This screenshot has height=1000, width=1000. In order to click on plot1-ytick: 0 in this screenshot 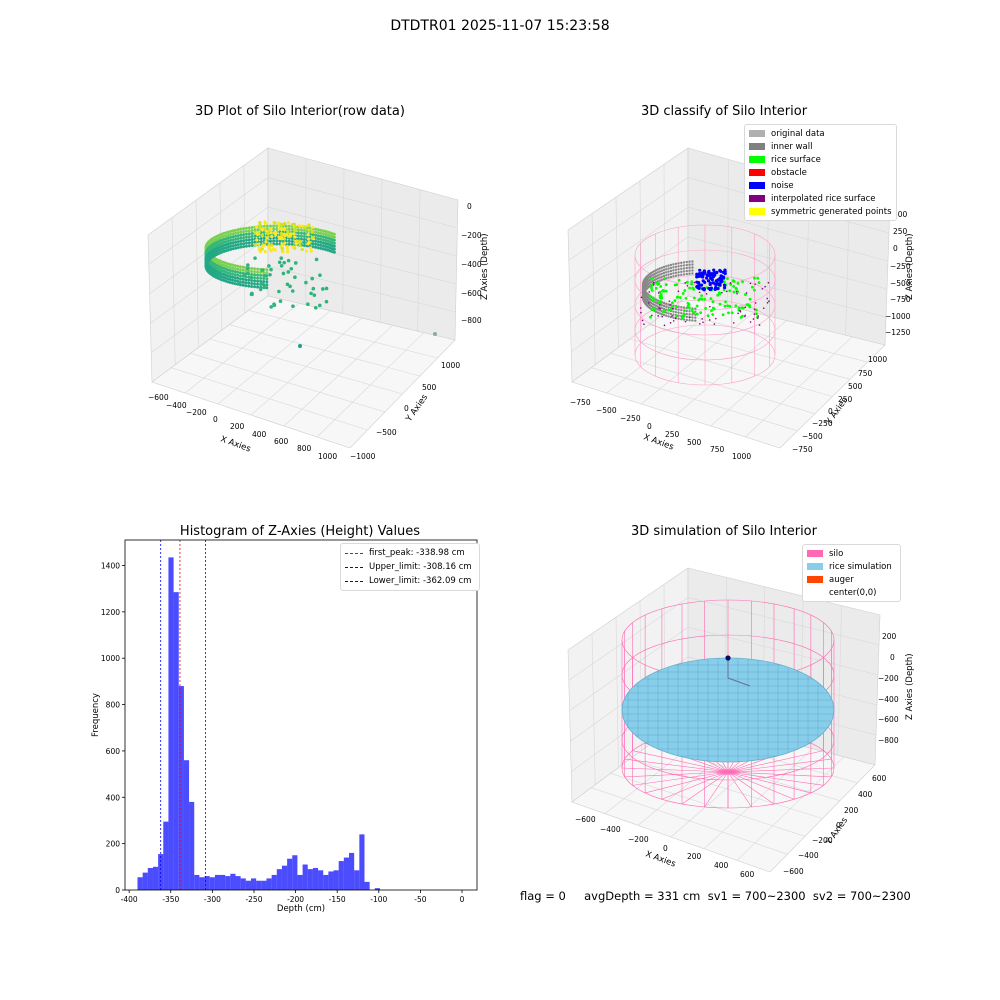, I will do `click(406, 408)`.